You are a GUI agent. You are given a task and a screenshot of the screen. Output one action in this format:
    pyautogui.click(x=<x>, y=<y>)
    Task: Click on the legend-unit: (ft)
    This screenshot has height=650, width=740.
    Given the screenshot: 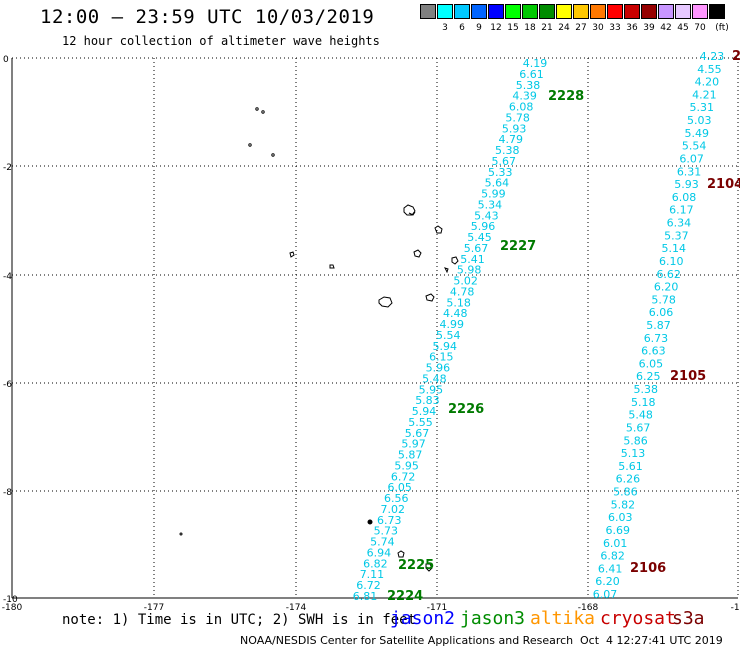 What is the action you would take?
    pyautogui.click(x=722, y=28)
    